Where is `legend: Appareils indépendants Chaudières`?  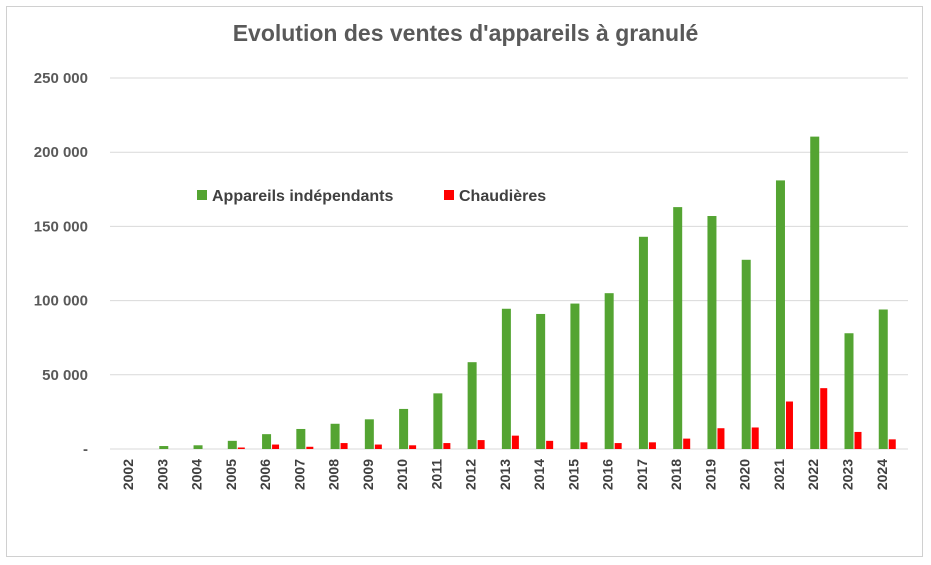 legend: Appareils indépendants Chaudières is located at coordinates (371, 196).